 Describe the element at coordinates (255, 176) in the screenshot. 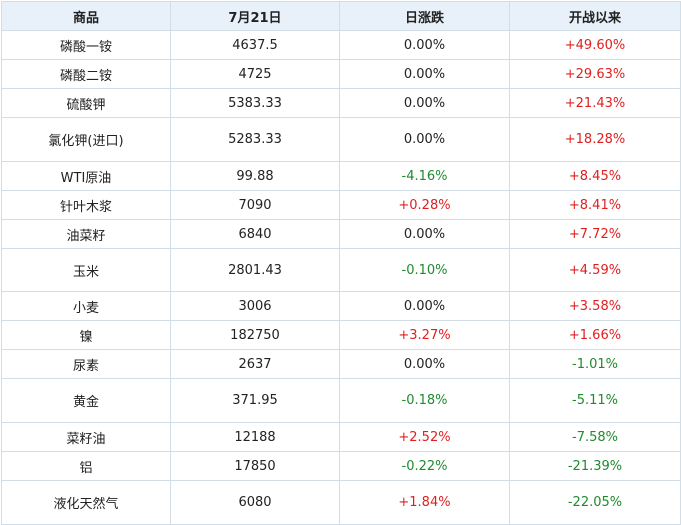

I see `price-cell: 99.88` at that location.